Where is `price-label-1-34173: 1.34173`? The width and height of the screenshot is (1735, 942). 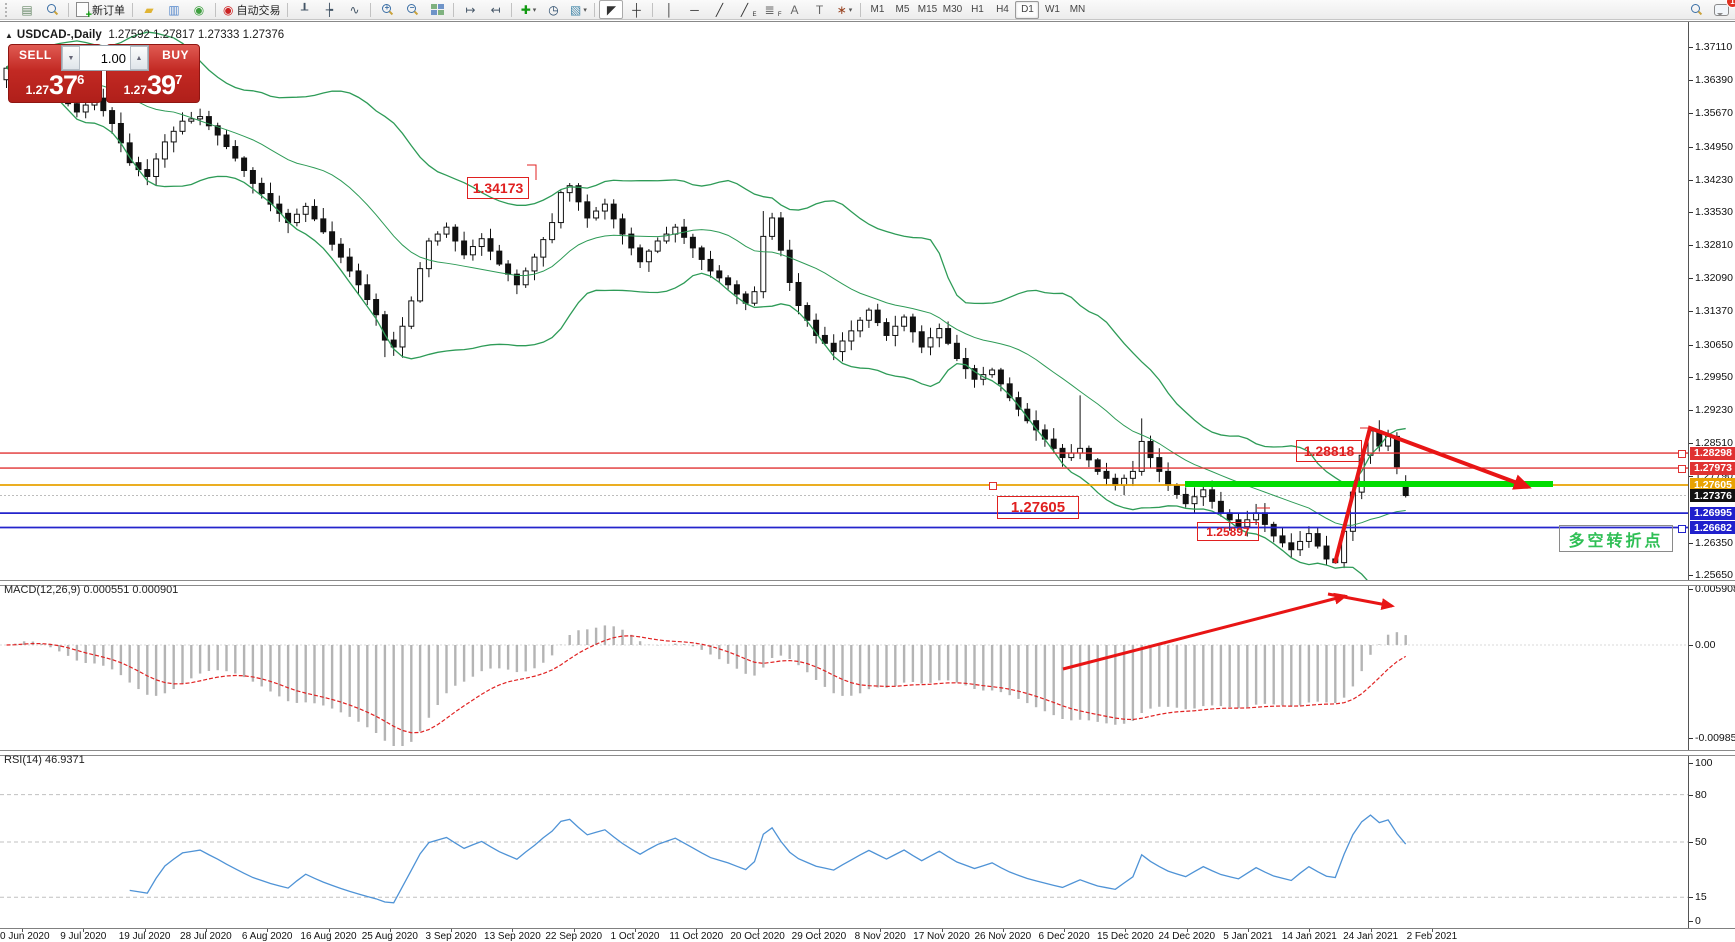 price-label-1-34173: 1.34173 is located at coordinates (498, 188).